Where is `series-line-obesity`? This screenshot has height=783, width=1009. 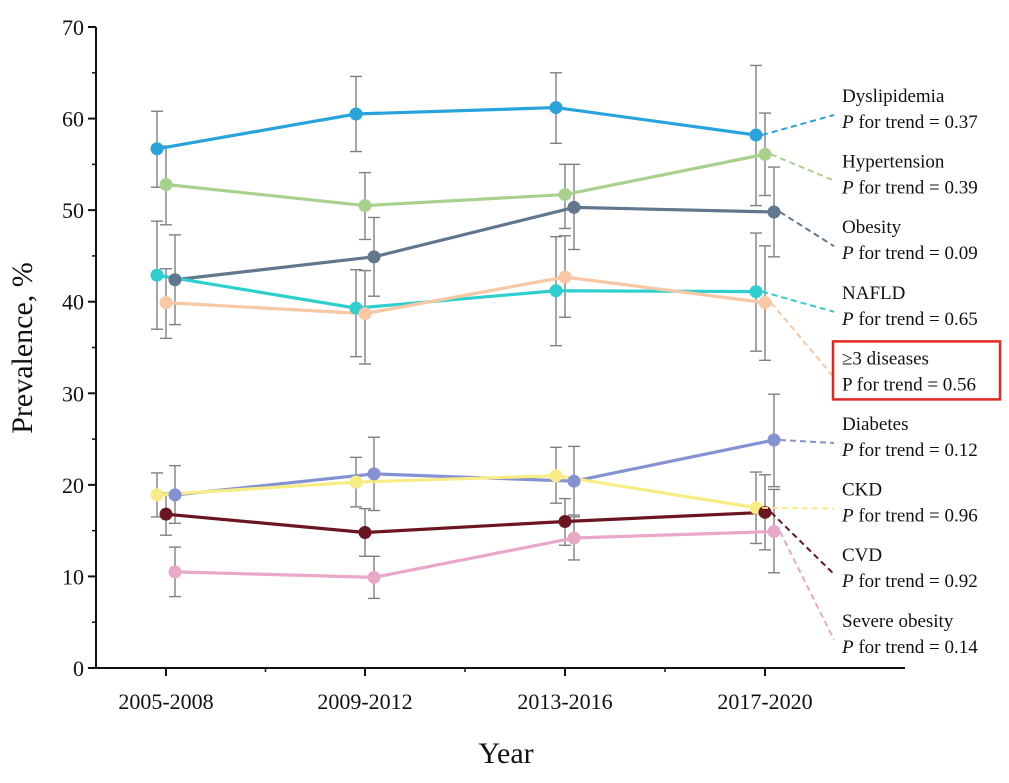
series-line-obesity is located at coordinates (474, 243).